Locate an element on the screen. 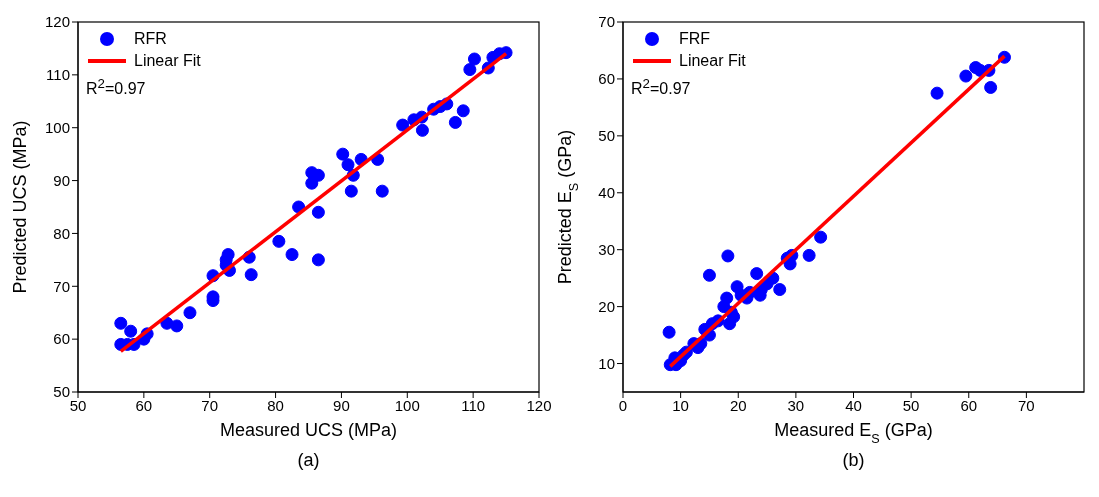  x-tick-label: 30 is located at coordinates (796, 405).